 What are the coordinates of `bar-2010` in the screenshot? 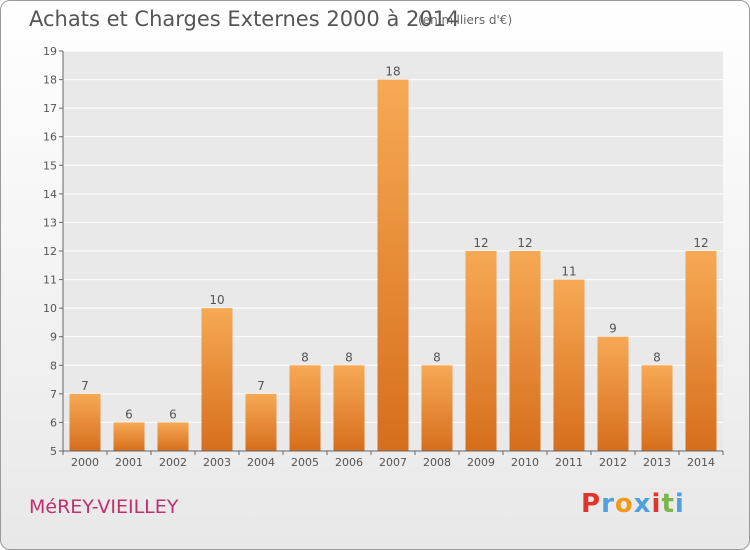 It's located at (525, 351).